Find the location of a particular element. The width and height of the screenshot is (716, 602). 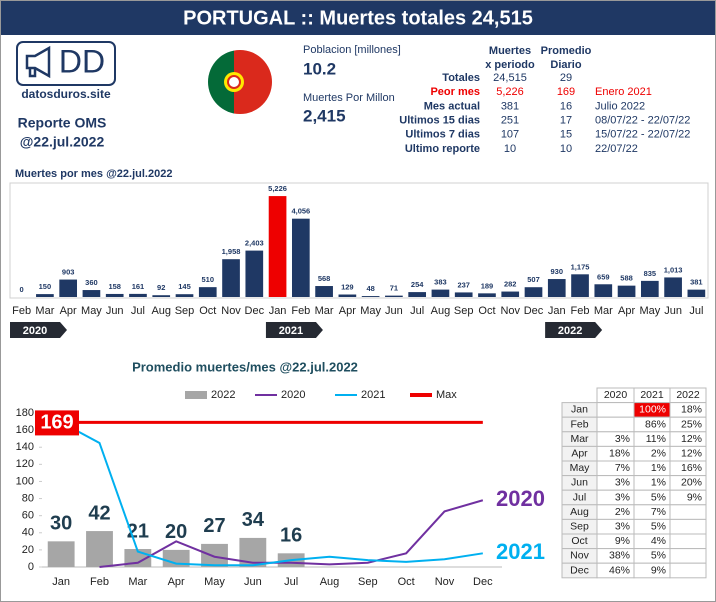

y-tick-label: 180 is located at coordinates (25, 413).